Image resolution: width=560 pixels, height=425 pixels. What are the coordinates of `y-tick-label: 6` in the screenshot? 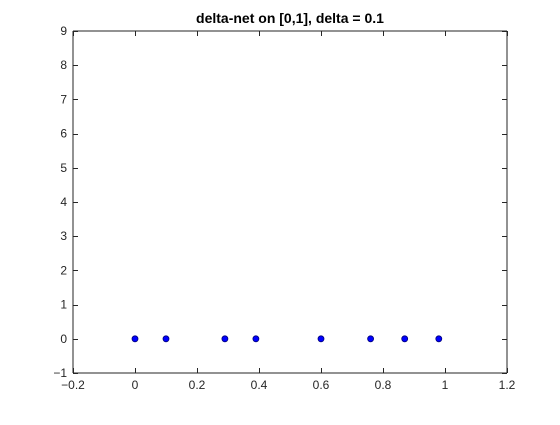 It's located at (63, 134).